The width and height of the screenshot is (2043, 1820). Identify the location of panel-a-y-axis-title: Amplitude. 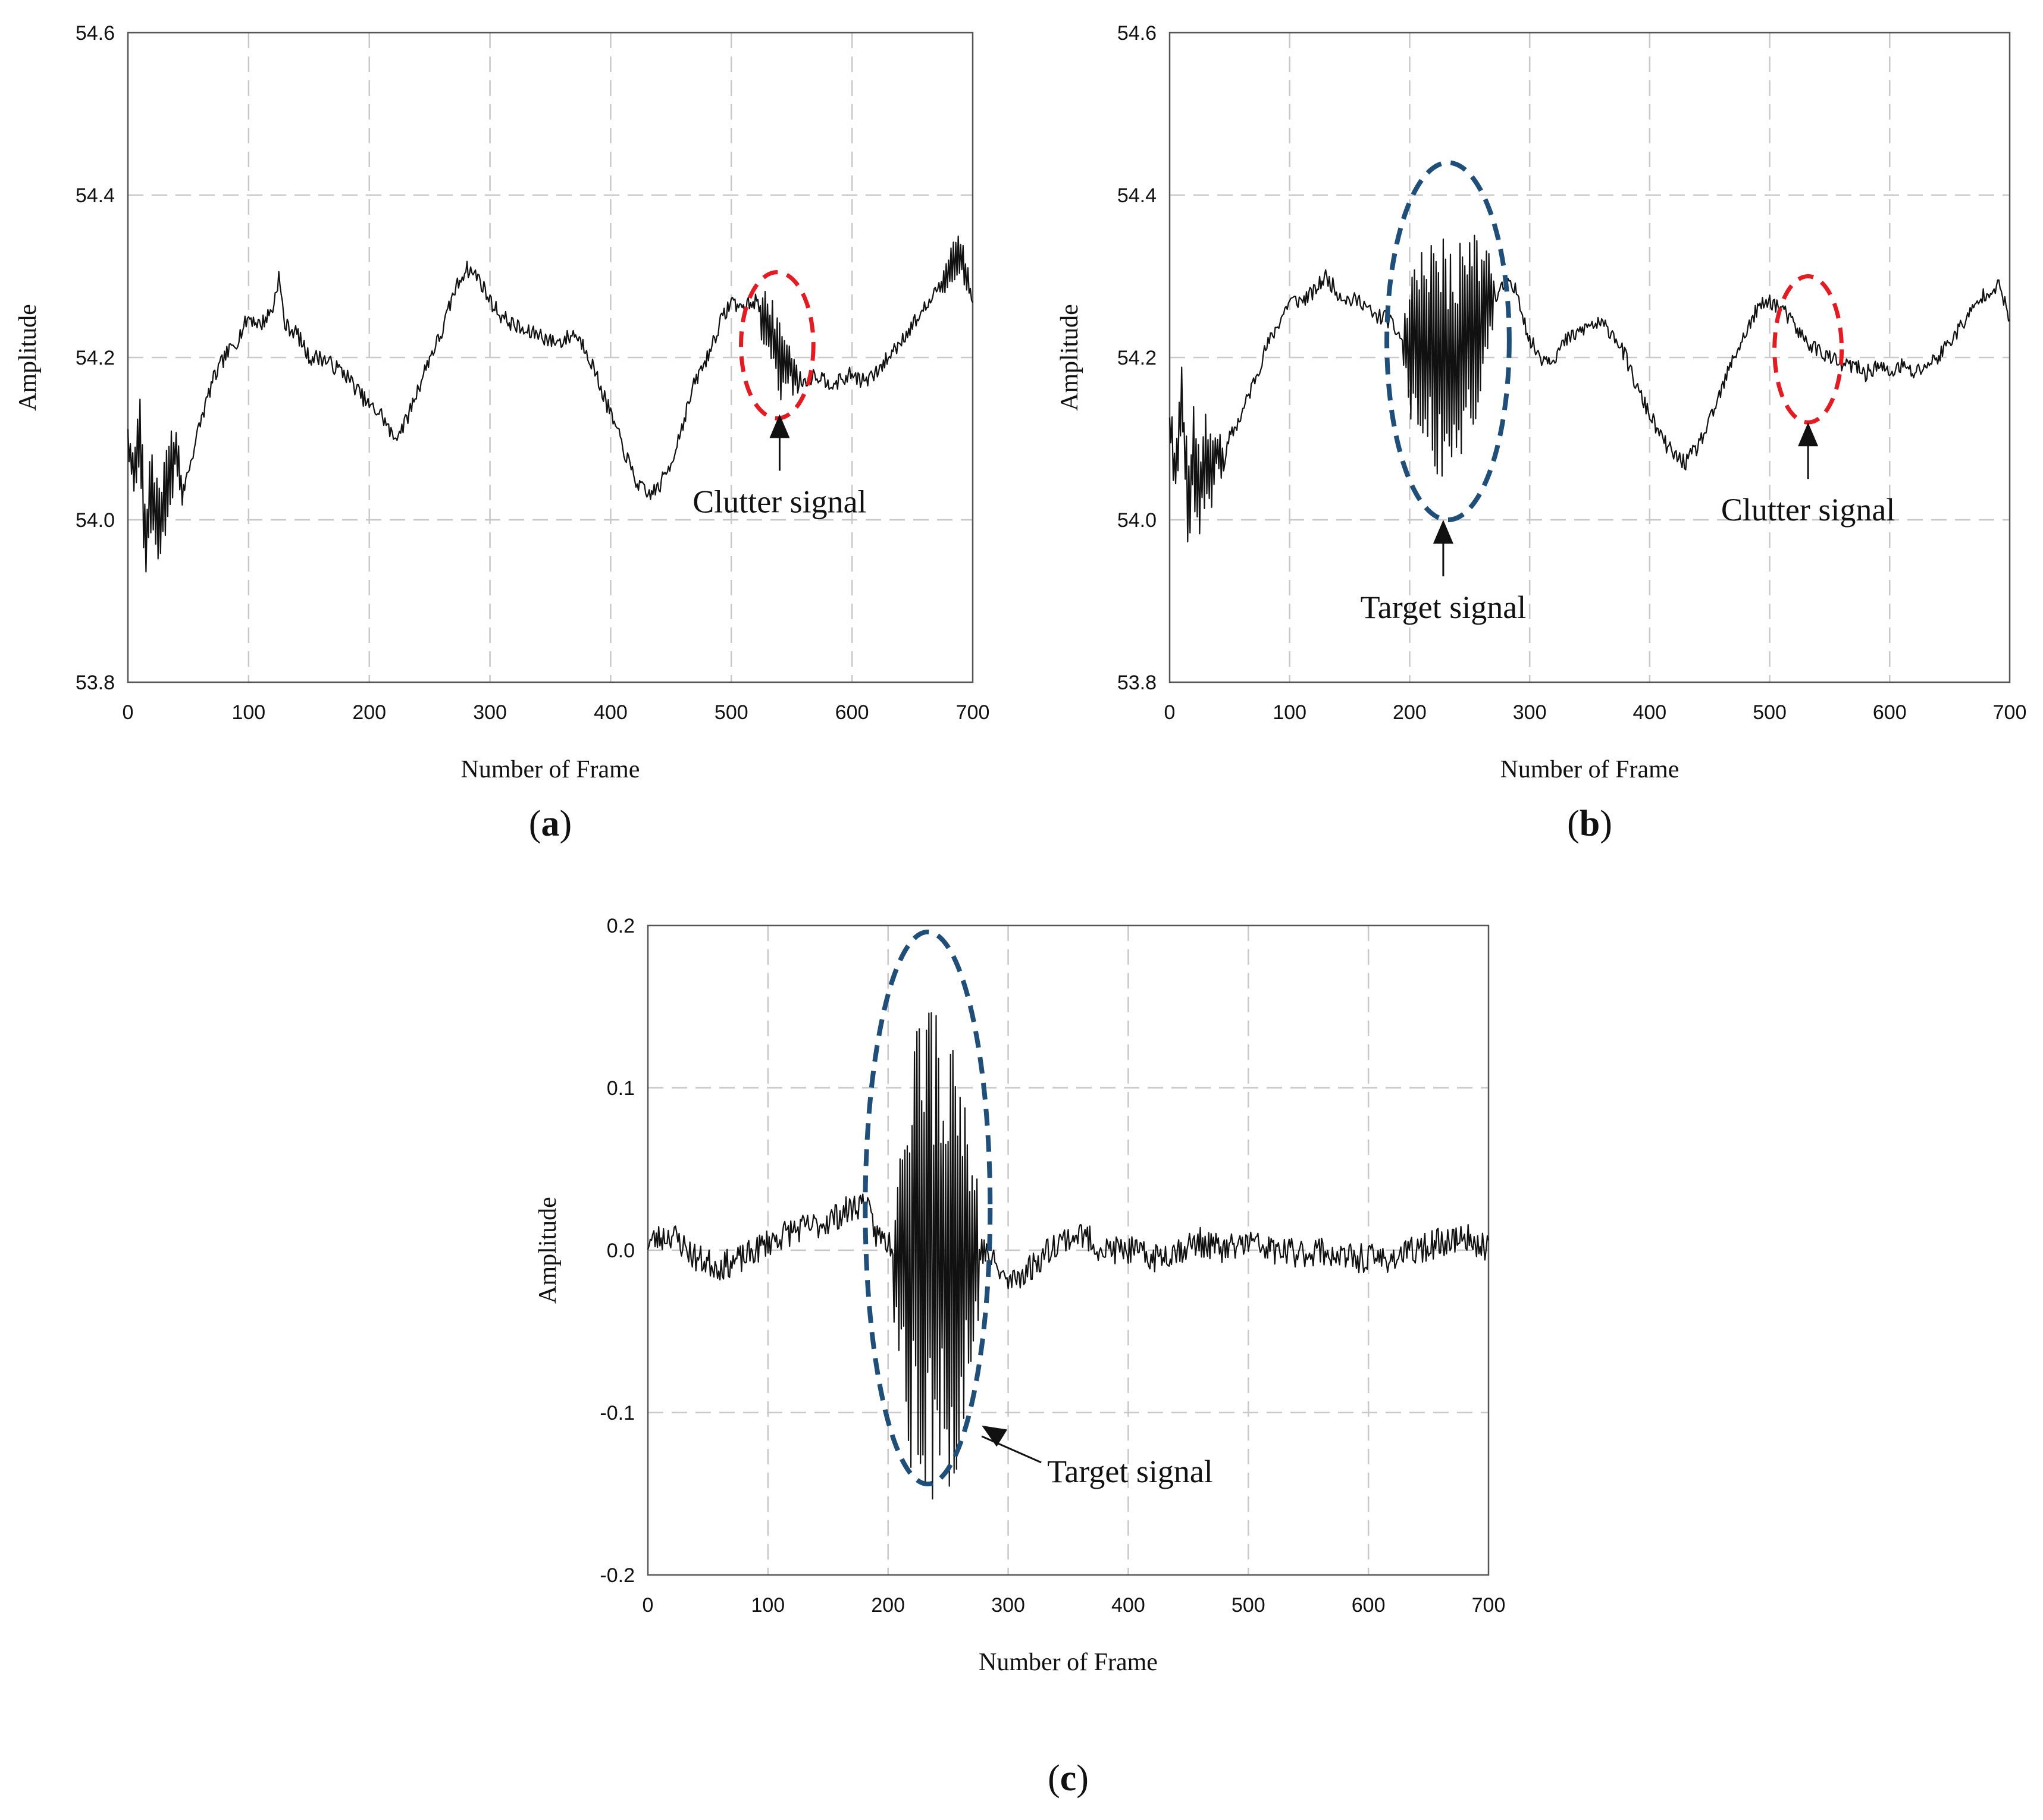
(28, 357).